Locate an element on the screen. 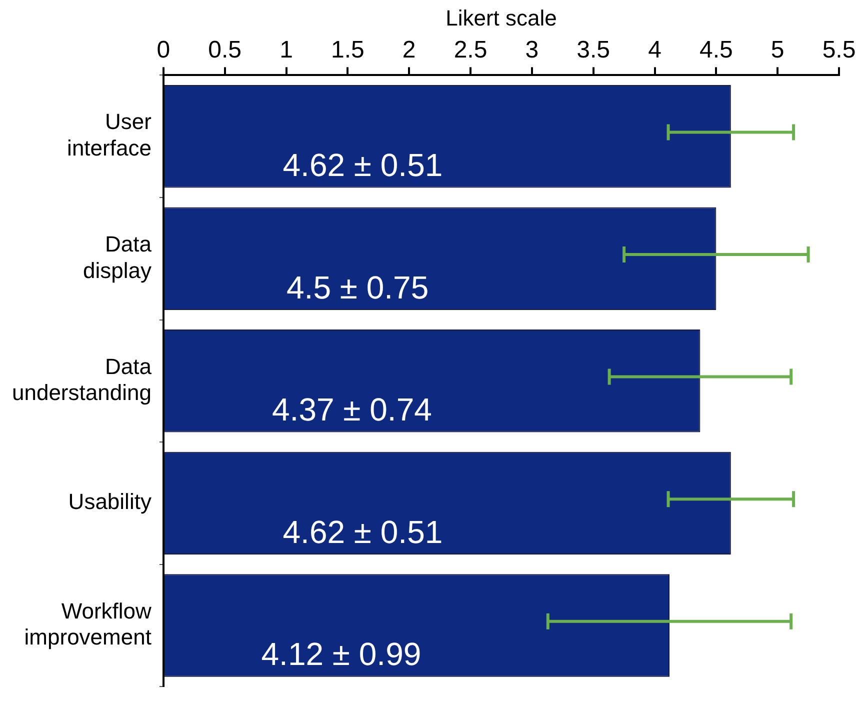  x-axis-title: Likert scale is located at coordinates (501, 17).